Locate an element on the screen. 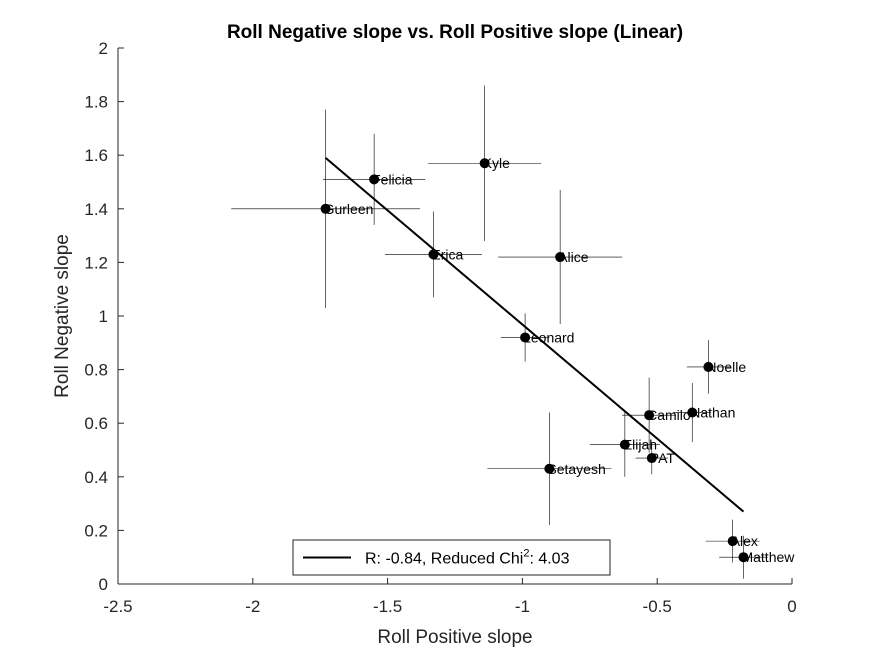  y-tick-label: 1 is located at coordinates (103, 316).